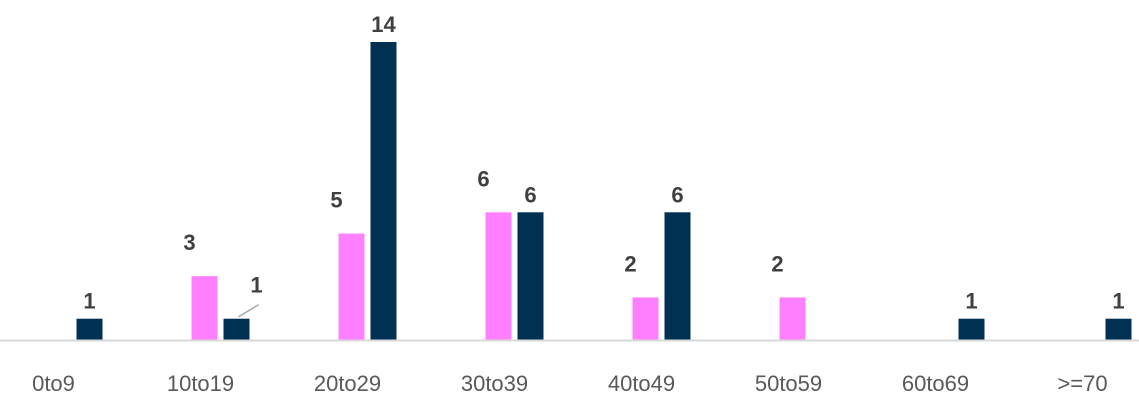  What do you see at coordinates (1118, 301) in the screenshot?
I see `data-label-series2->=70: 1` at bounding box center [1118, 301].